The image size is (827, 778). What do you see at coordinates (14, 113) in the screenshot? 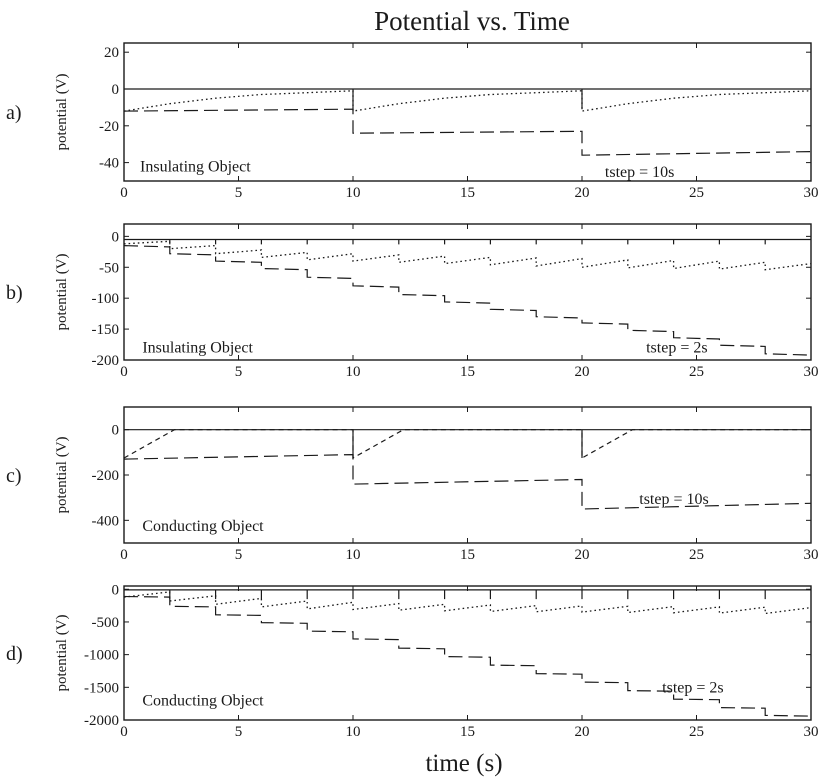
I see `panel-label: a)` at bounding box center [14, 113].